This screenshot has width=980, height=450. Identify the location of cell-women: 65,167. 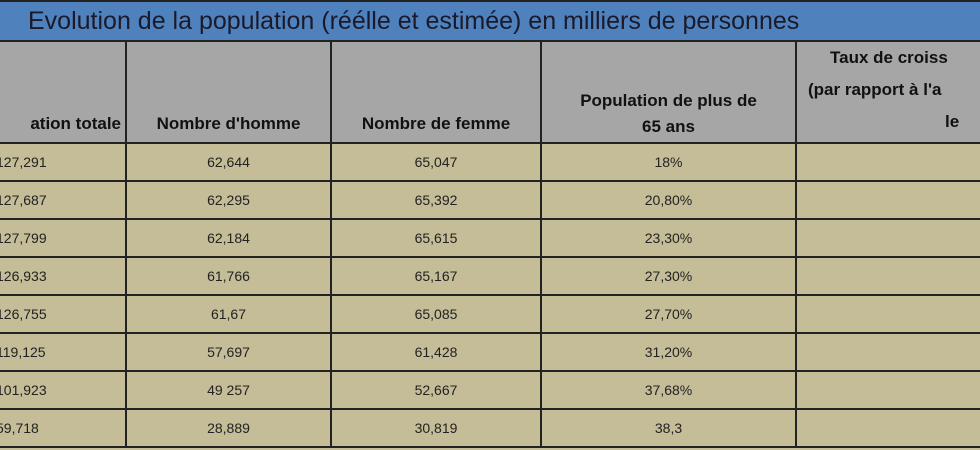
(437, 277).